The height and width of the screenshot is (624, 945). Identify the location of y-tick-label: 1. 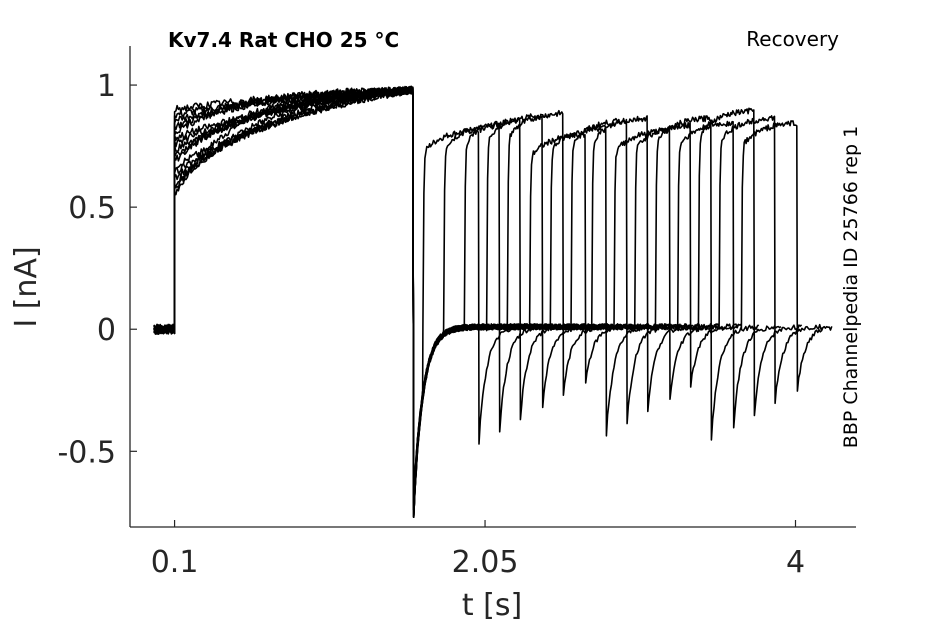
(106, 86).